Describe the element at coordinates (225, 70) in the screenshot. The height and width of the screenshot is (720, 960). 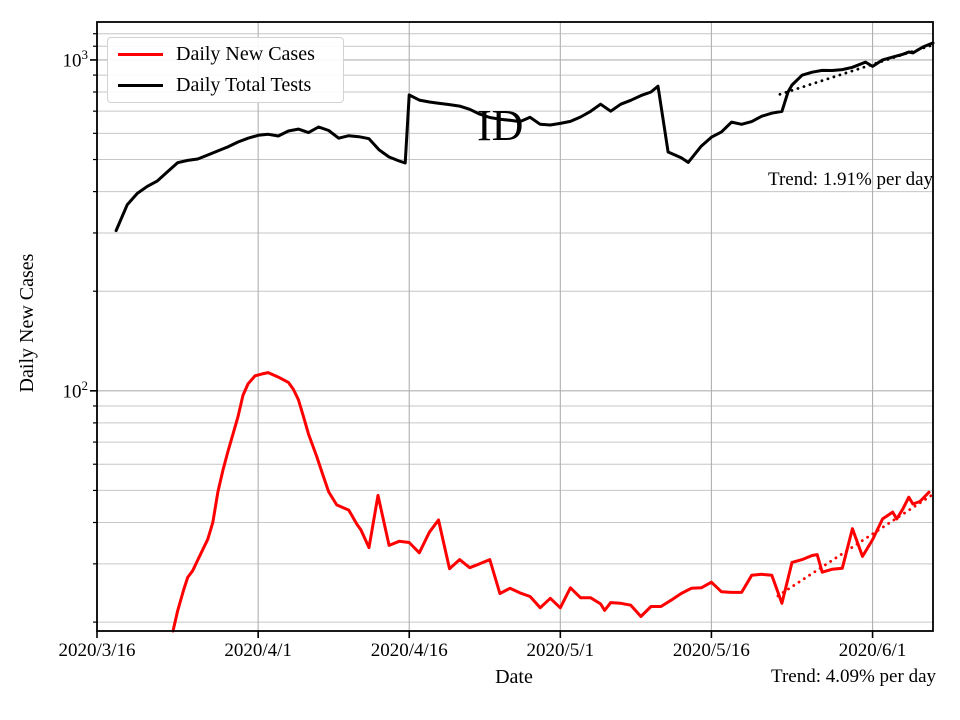
I see `legend: Daily New Cases Daily Total Tests` at that location.